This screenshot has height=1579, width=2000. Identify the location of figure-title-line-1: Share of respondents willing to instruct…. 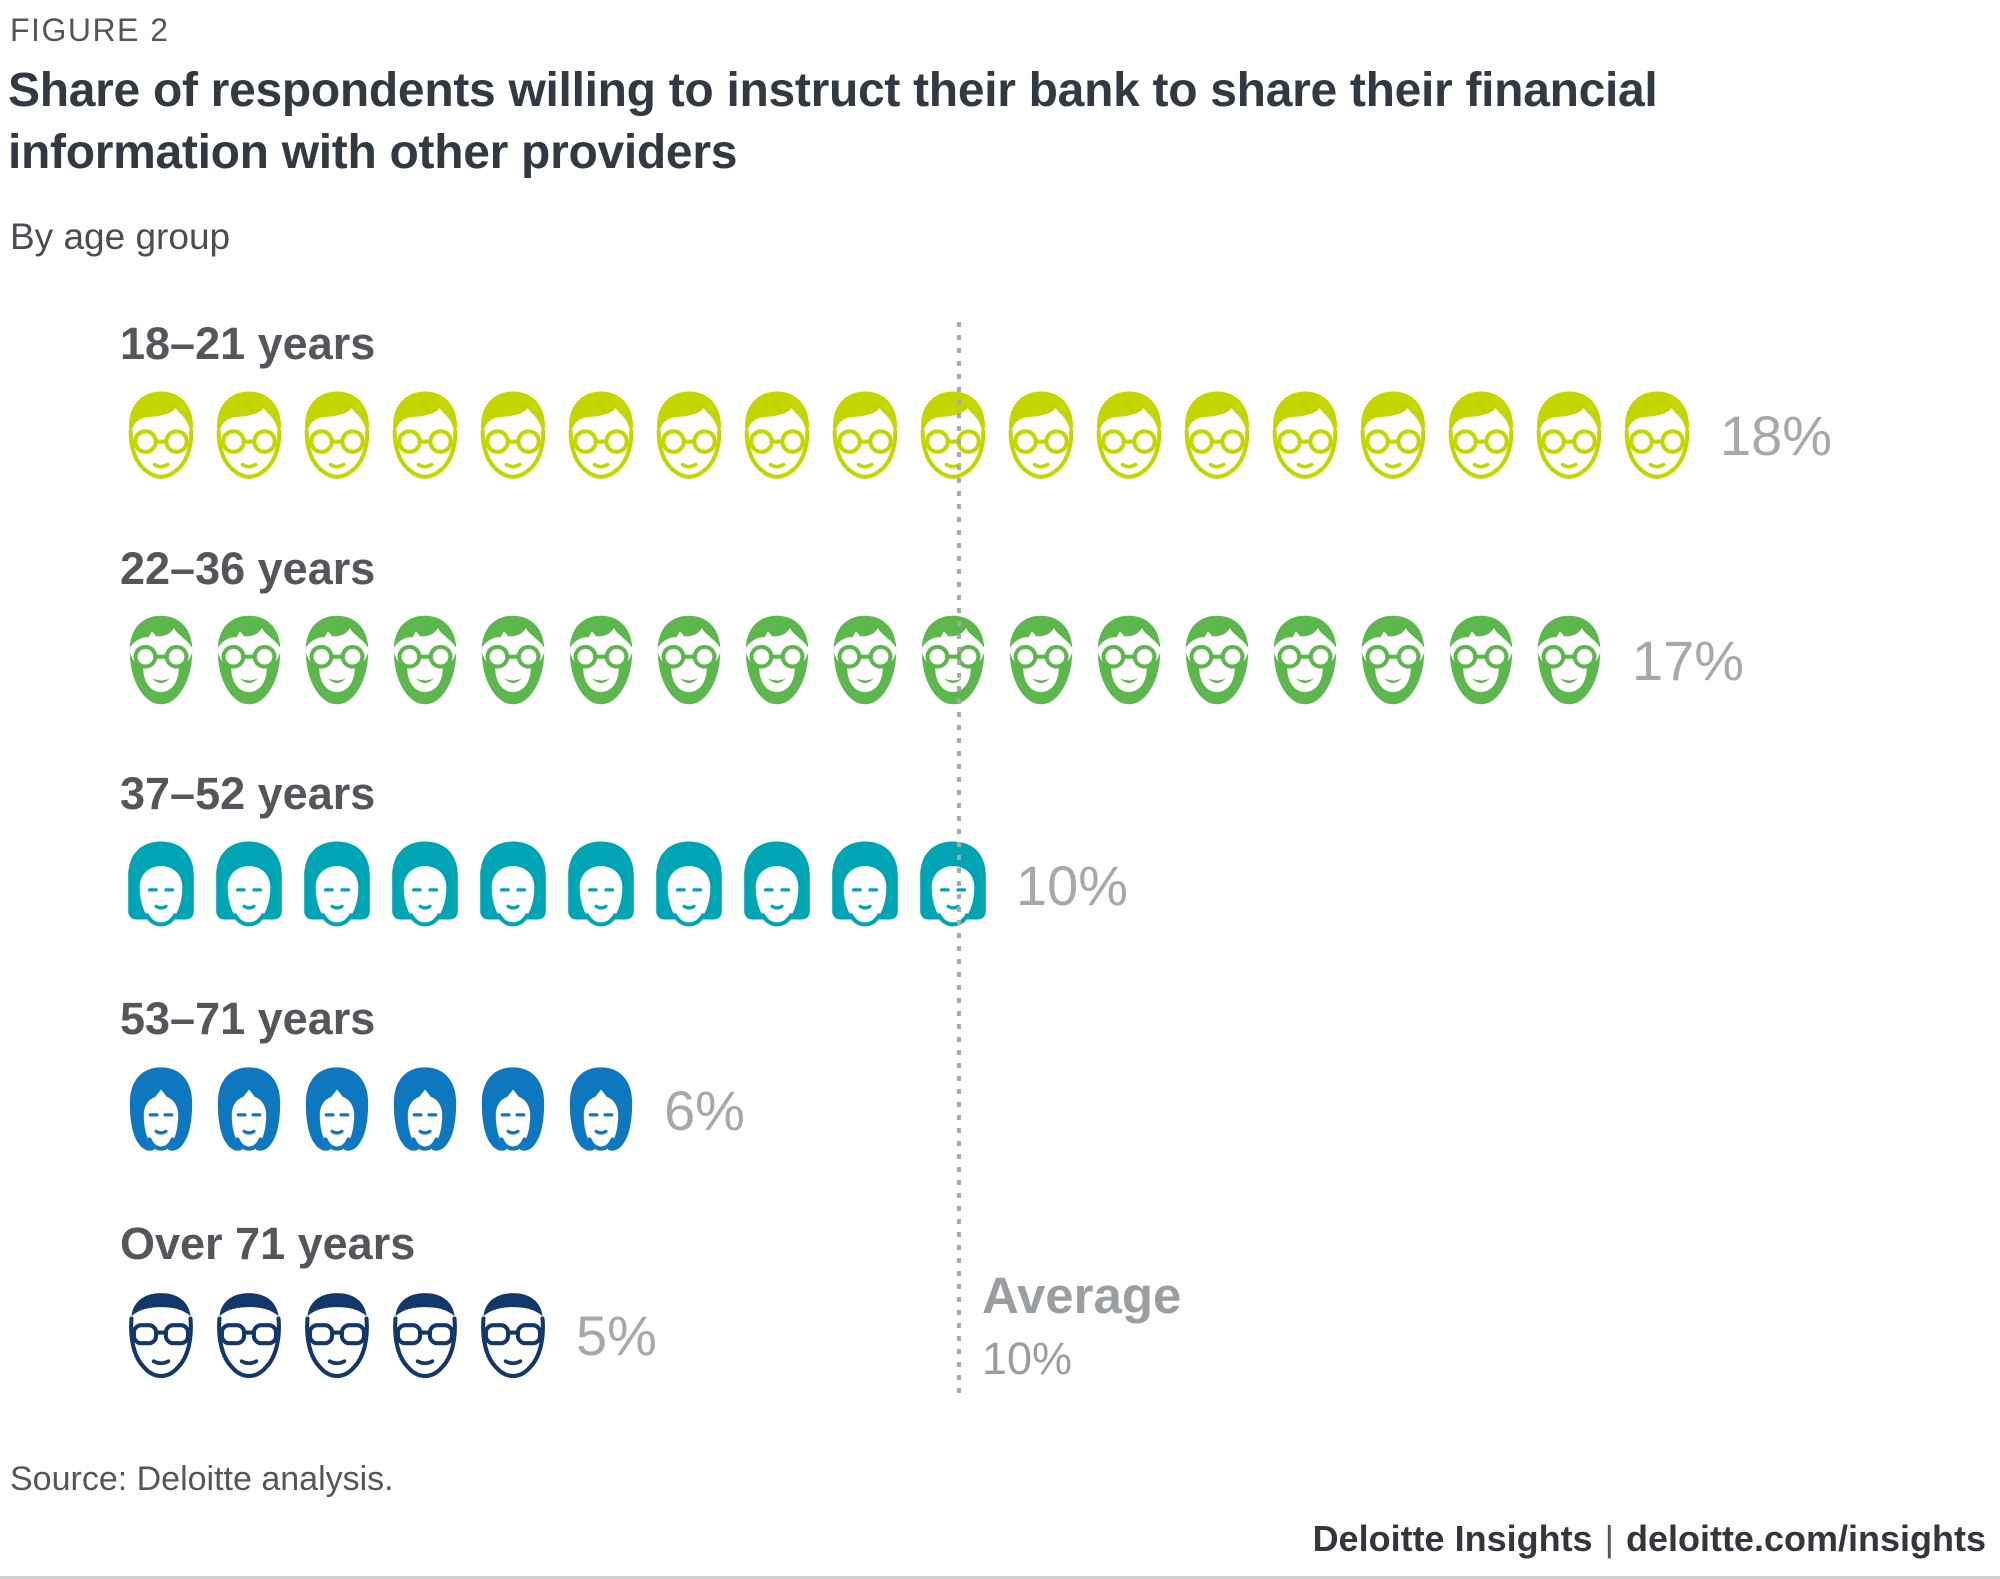
(833, 90).